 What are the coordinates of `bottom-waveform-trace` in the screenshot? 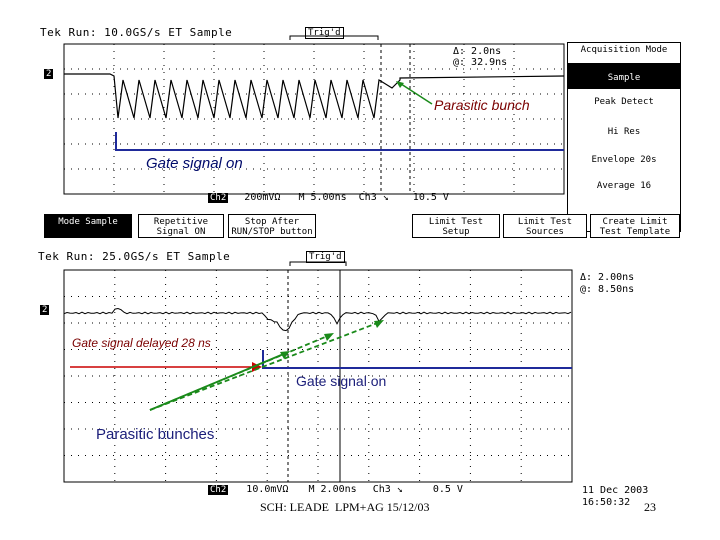 It's located at (317, 319).